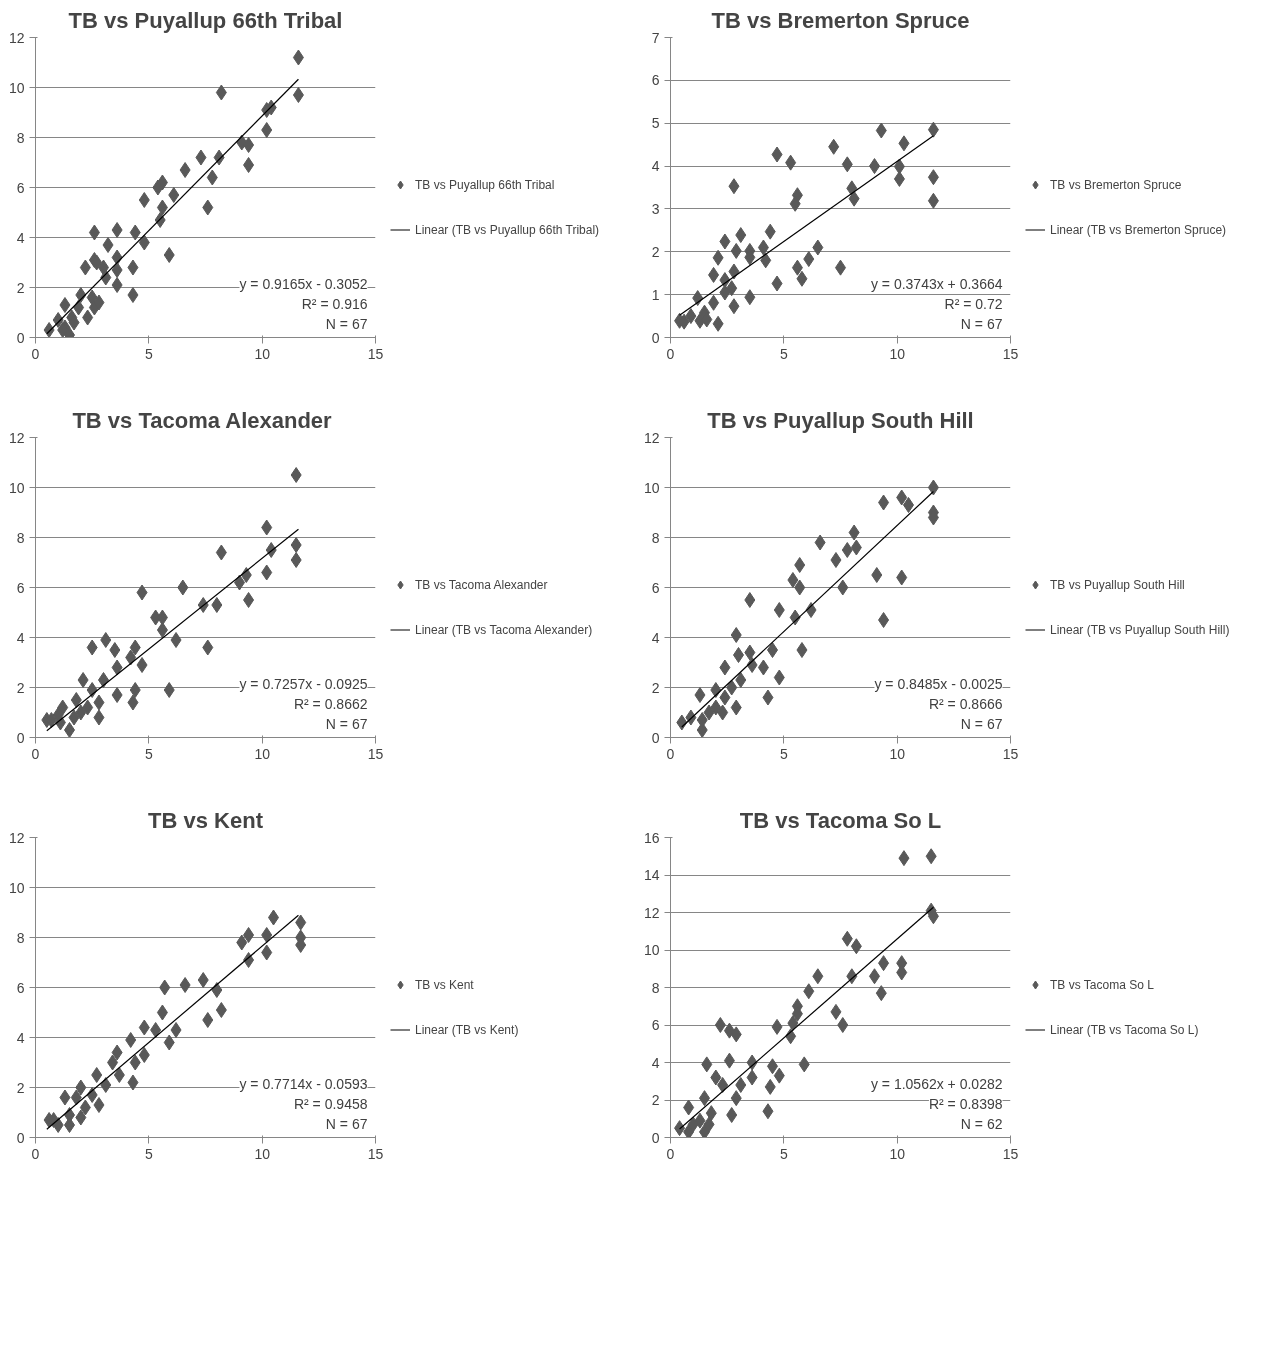 This screenshot has width=1263, height=1352. I want to click on chart-title: TB vs Tacoma So L, so click(840, 820).